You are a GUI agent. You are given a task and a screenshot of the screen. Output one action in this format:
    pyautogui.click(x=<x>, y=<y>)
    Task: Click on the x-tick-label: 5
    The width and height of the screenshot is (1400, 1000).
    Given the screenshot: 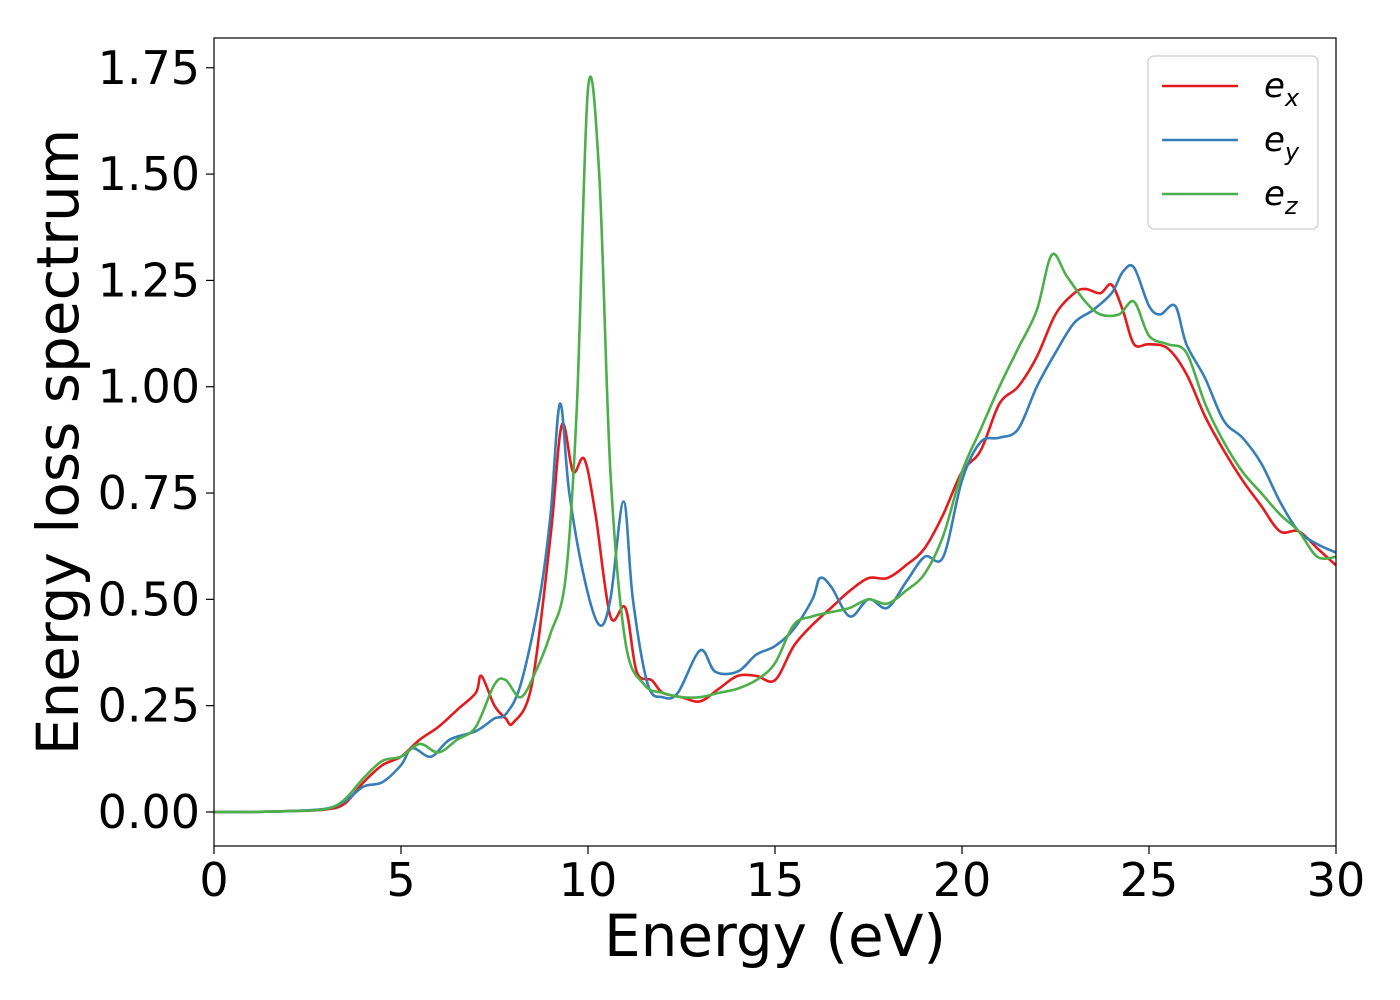 What is the action you would take?
    pyautogui.click(x=400, y=880)
    